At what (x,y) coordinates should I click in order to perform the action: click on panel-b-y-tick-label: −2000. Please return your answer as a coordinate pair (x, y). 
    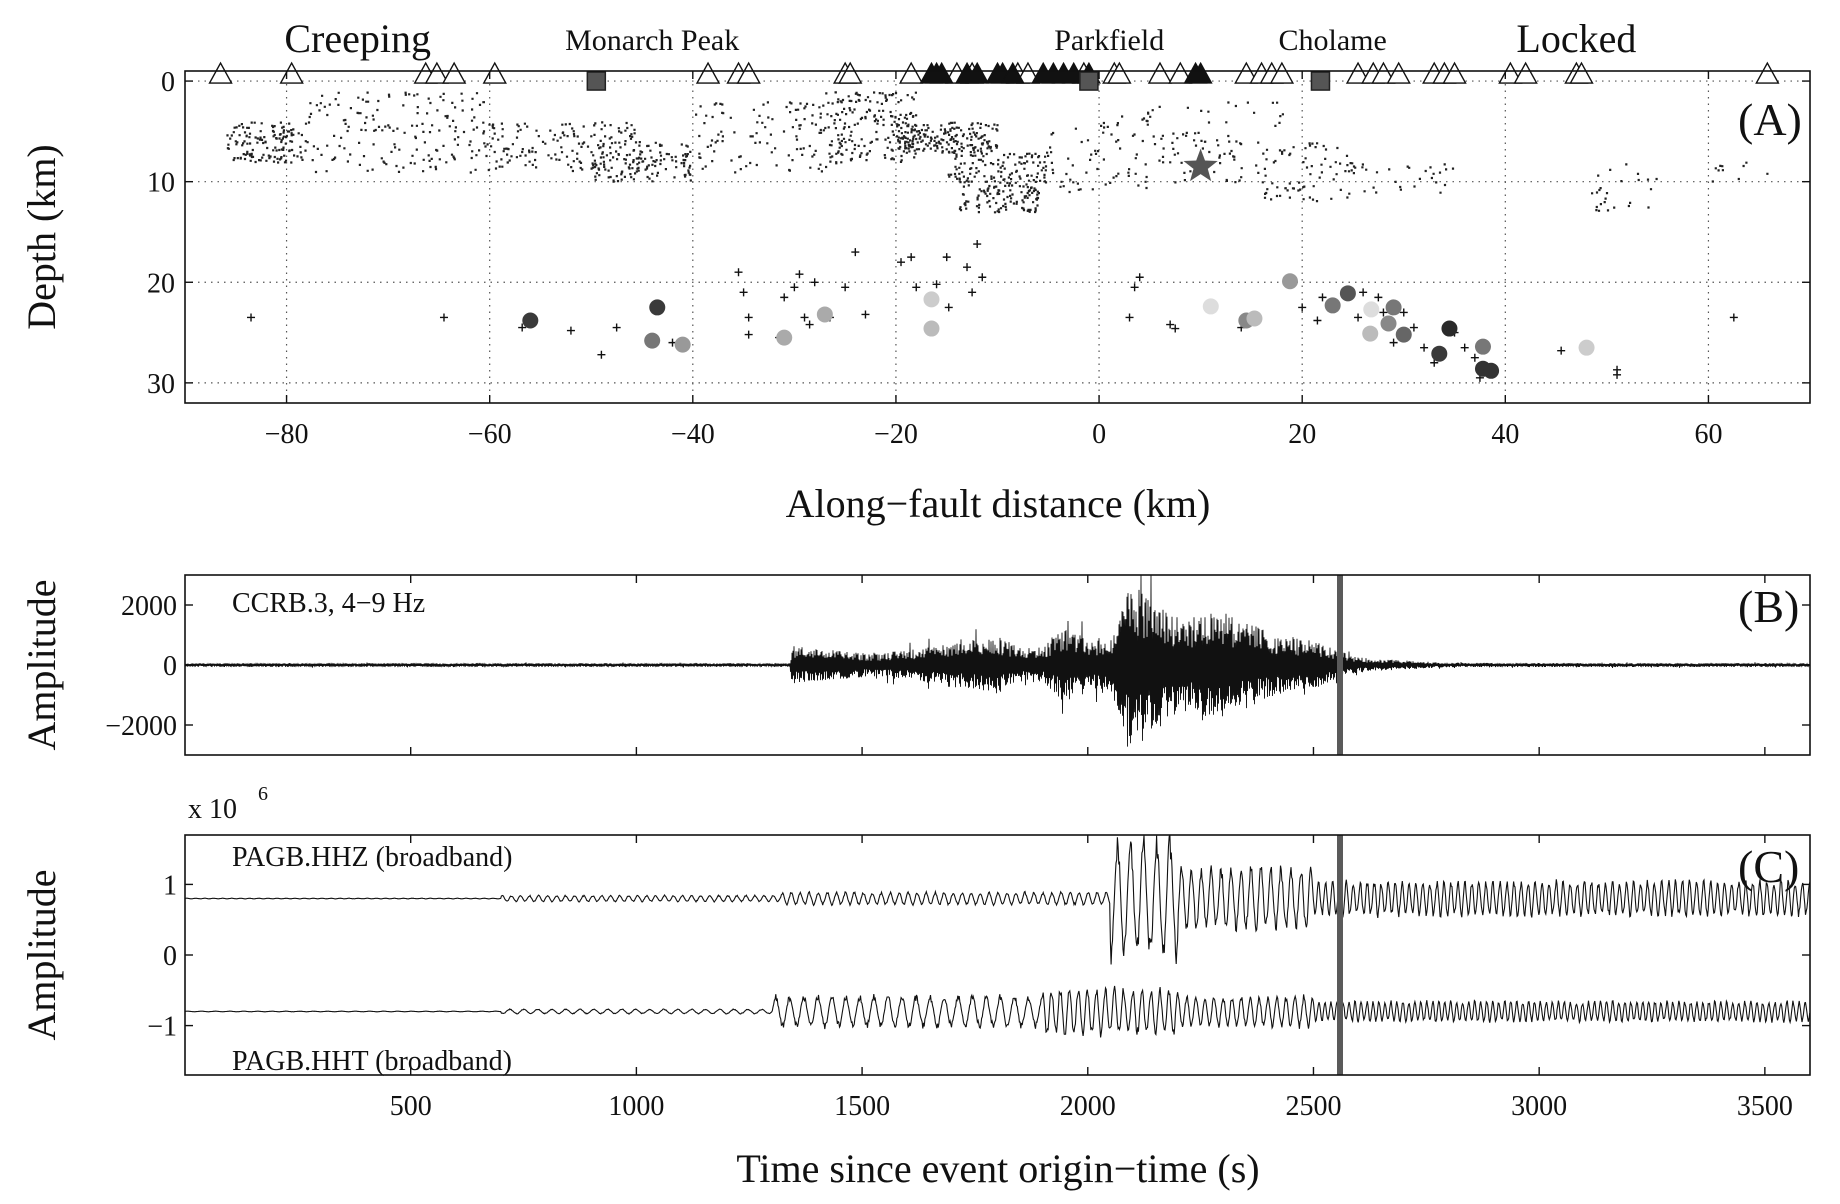
    Looking at the image, I should click on (141, 726).